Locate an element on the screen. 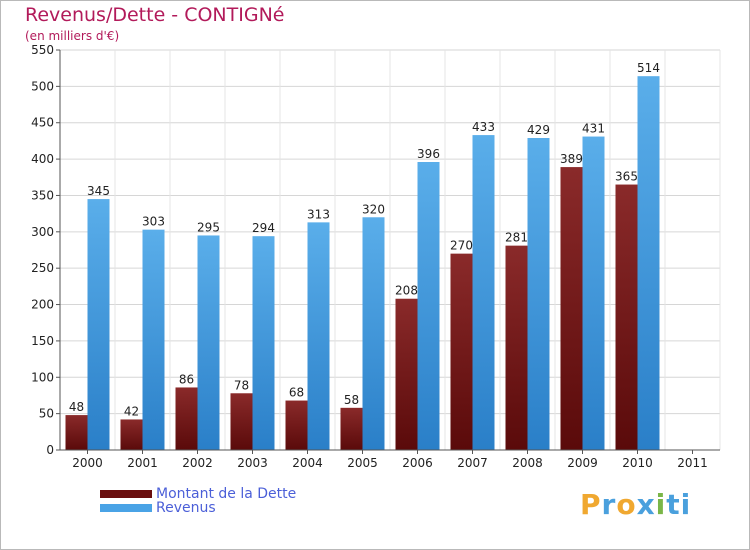 Image resolution: width=750 pixels, height=550 pixels. logo-letter: i is located at coordinates (661, 504).